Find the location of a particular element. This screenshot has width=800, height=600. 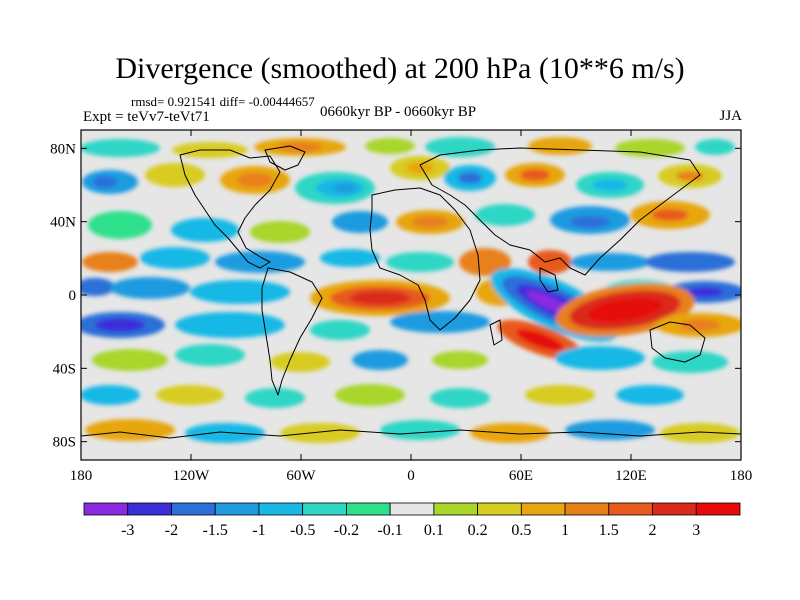

colorbar-label: -3 is located at coordinates (127, 530).